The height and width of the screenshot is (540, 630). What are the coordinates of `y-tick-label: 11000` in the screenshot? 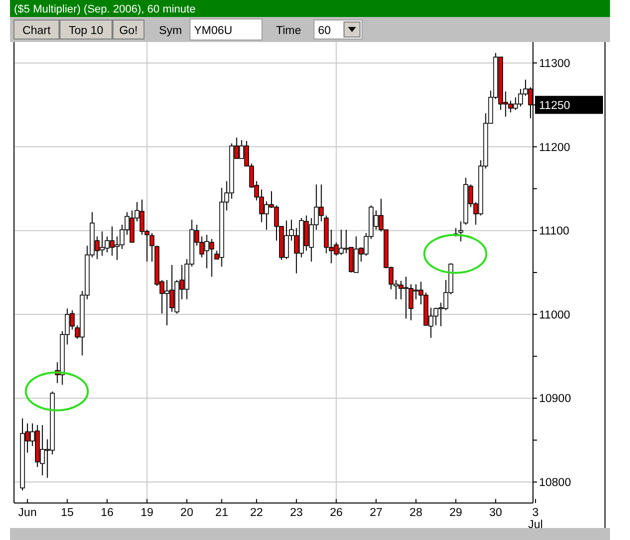 It's located at (554, 315).